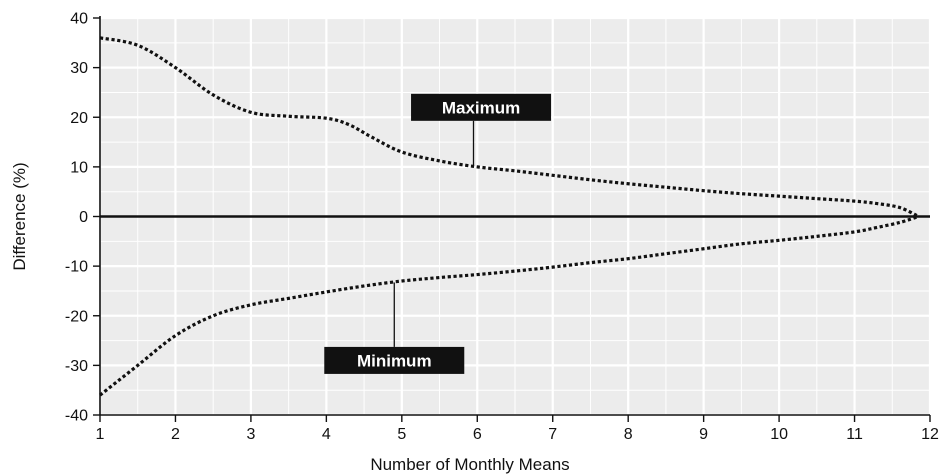  I want to click on y-axis-title: Difference (%), so click(19, 216).